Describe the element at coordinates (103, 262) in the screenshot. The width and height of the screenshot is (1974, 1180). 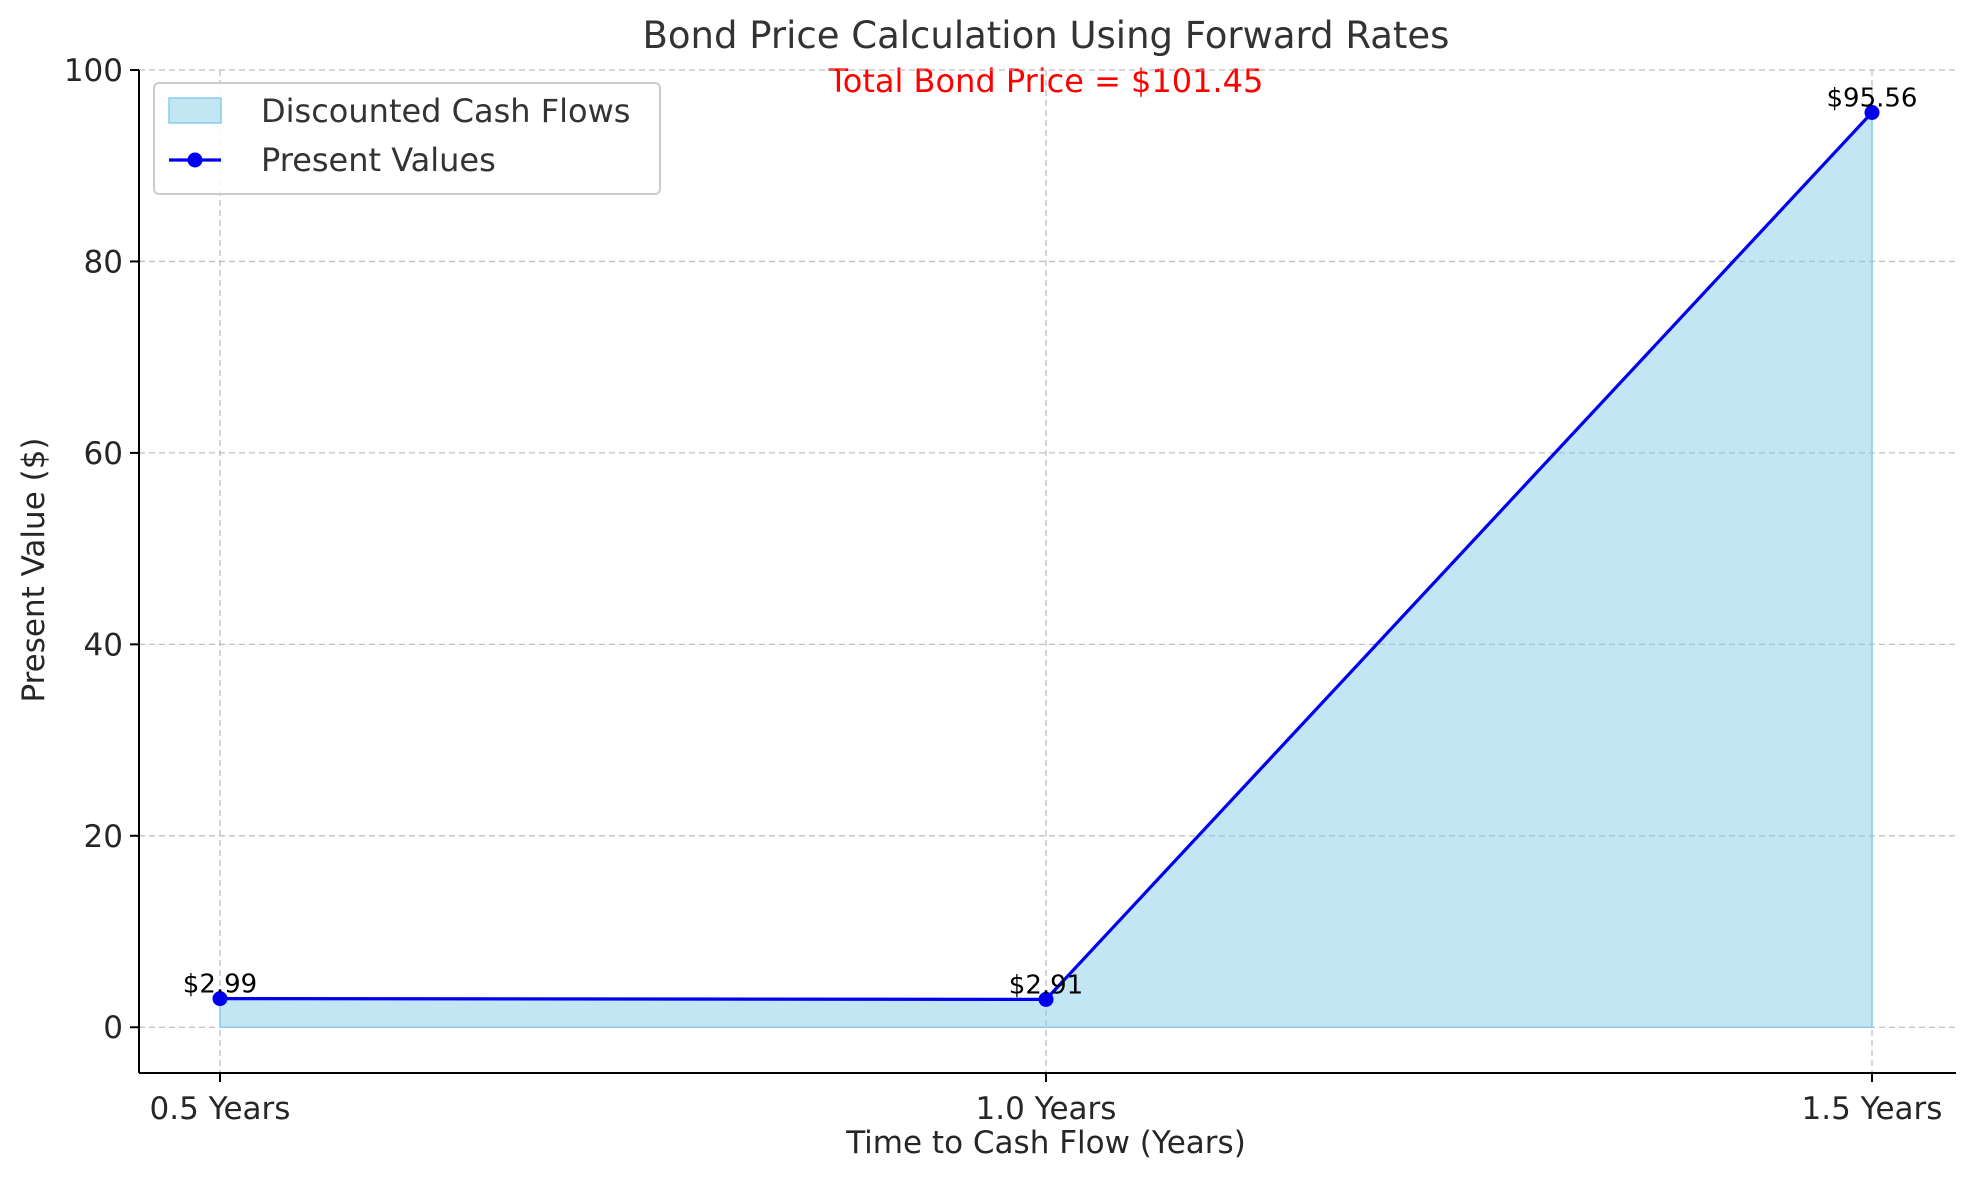
I see `y-tick-label: 80` at that location.